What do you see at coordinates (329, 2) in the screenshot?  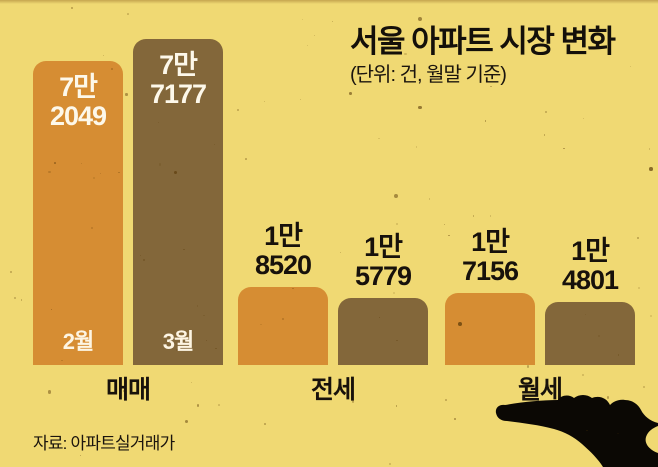 I see `paper-top-edge` at bounding box center [329, 2].